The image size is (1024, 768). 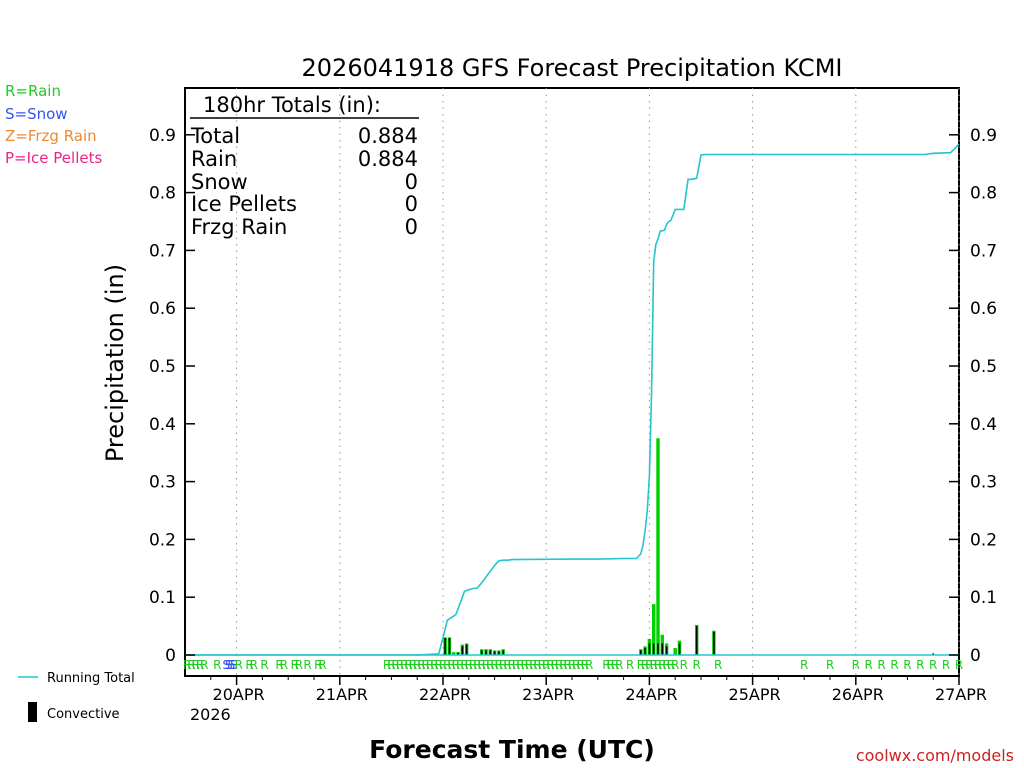 I want to click on precip-type-mark-85: R, so click(x=718, y=665).